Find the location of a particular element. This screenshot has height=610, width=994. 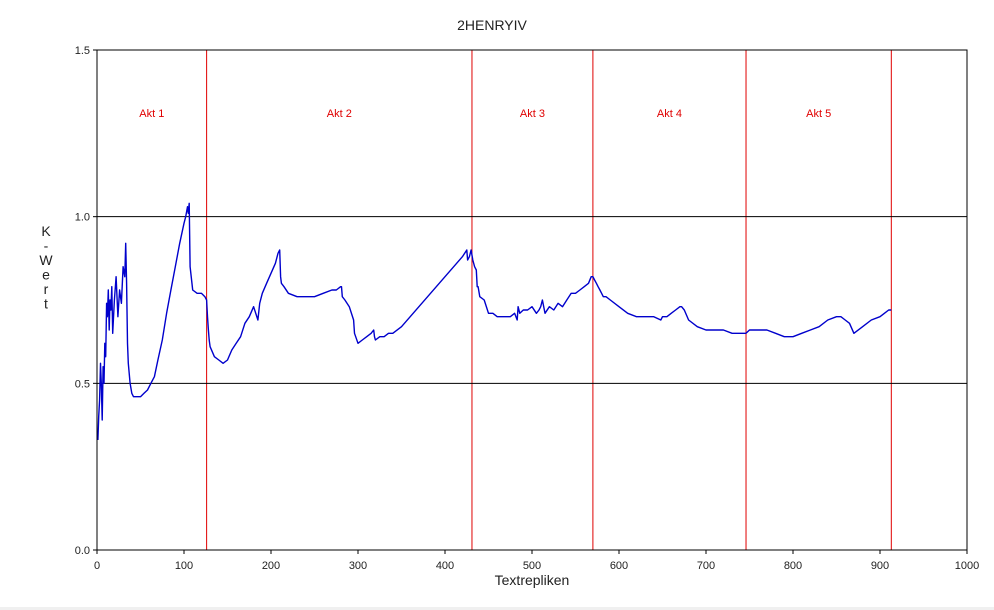

act-label-5: Akt 5 is located at coordinates (818, 114).